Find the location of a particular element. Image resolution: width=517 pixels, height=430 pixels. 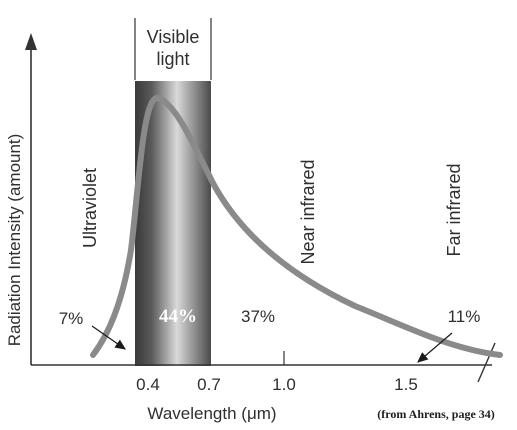

x-tick-label-1-0: 1.0 is located at coordinates (284, 384).